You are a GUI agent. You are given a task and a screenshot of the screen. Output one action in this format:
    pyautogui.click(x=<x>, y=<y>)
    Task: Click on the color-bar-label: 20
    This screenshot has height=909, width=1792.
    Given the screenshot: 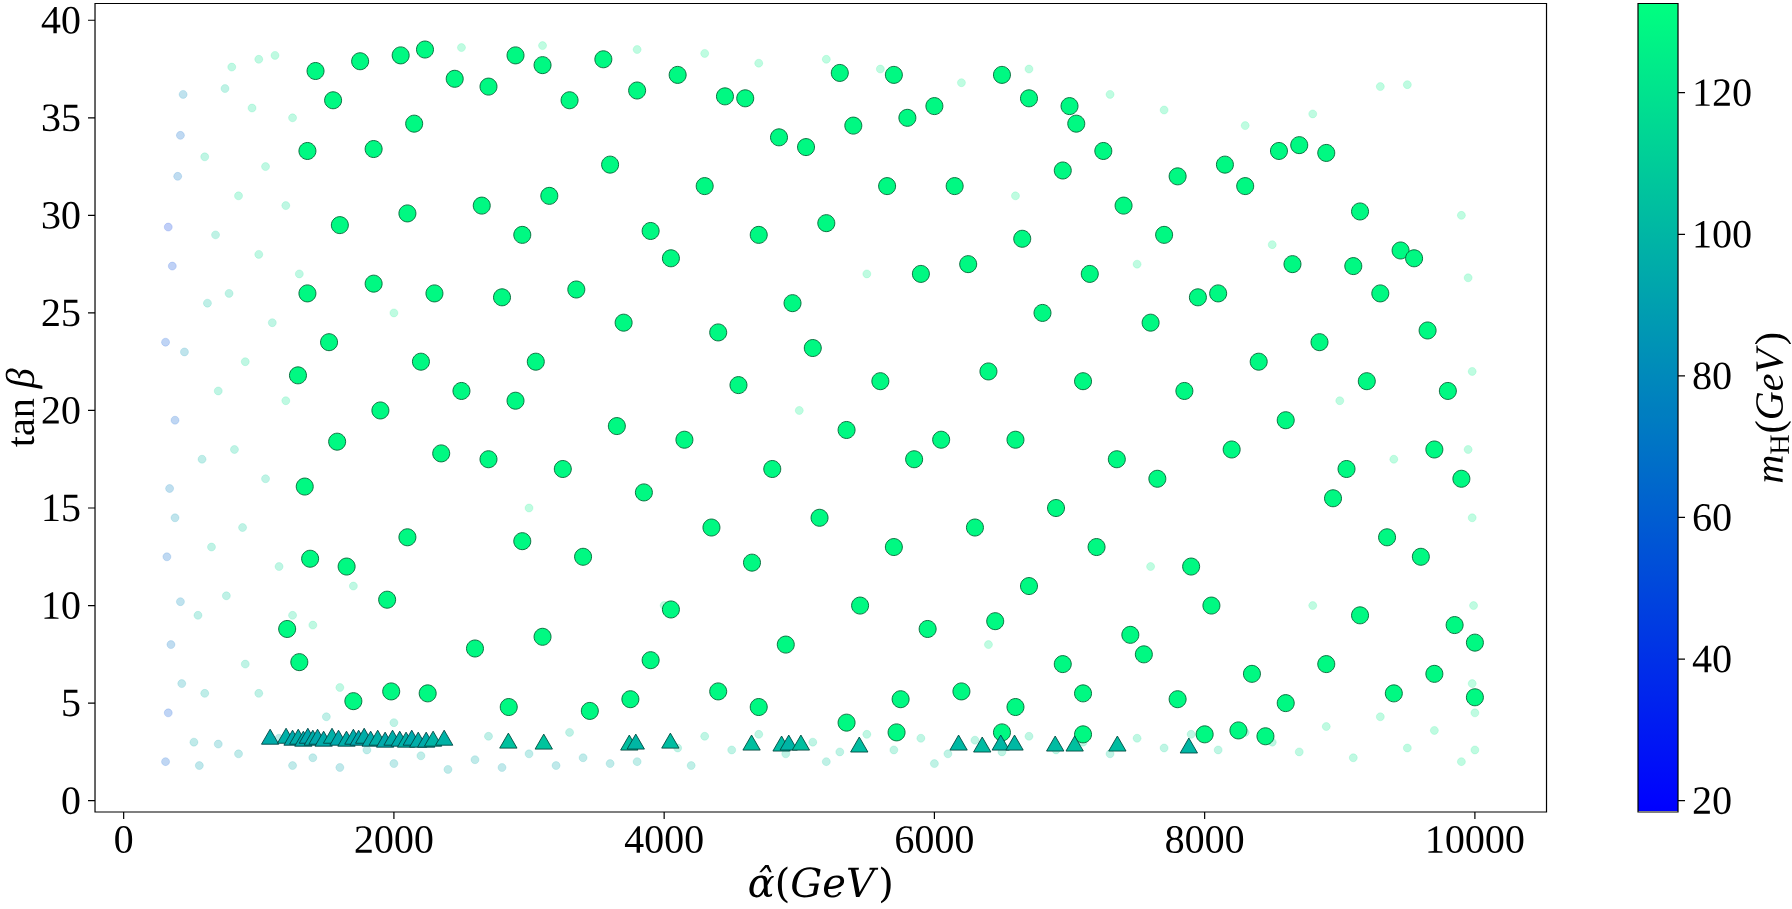 What is the action you would take?
    pyautogui.click(x=1712, y=801)
    